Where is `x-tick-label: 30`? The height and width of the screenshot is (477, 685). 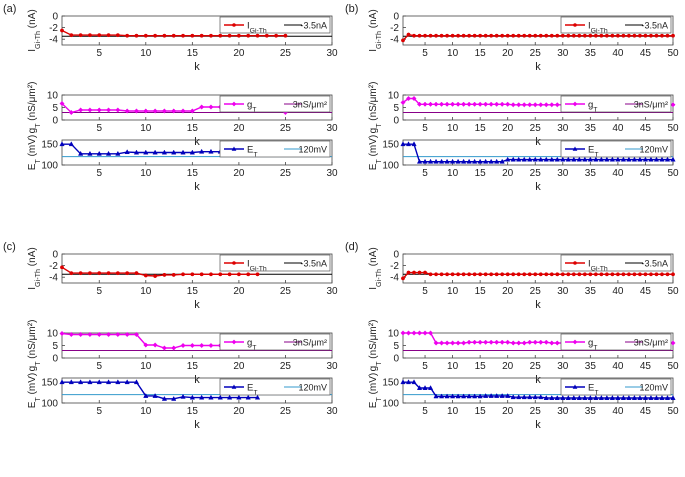 x-tick-label: 30 is located at coordinates (563, 173).